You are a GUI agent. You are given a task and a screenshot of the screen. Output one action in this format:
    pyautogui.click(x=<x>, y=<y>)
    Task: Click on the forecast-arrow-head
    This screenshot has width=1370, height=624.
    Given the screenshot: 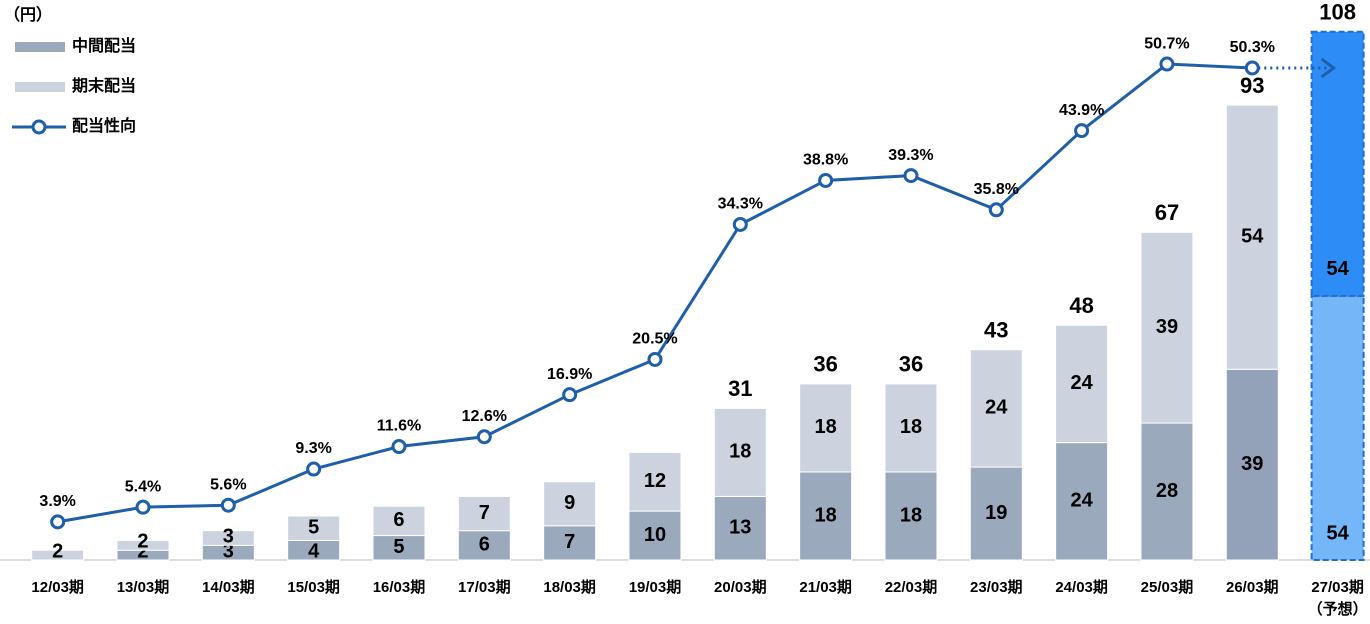 What is the action you would take?
    pyautogui.click(x=1328, y=68)
    